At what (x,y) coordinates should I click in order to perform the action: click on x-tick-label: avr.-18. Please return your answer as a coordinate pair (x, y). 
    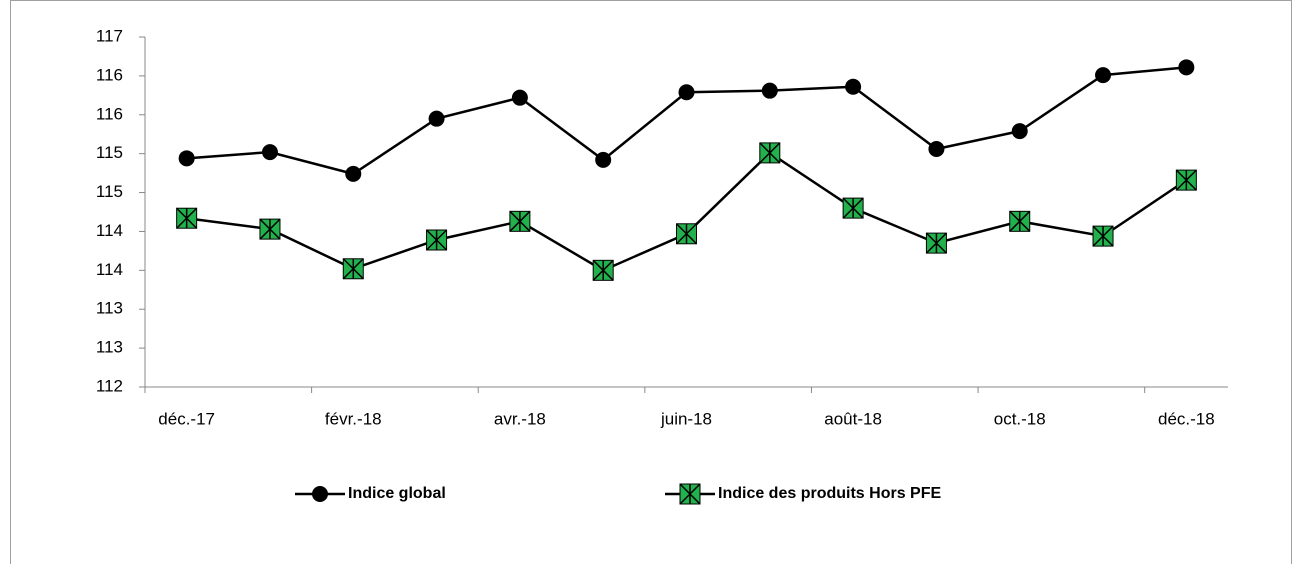
    Looking at the image, I should click on (520, 418).